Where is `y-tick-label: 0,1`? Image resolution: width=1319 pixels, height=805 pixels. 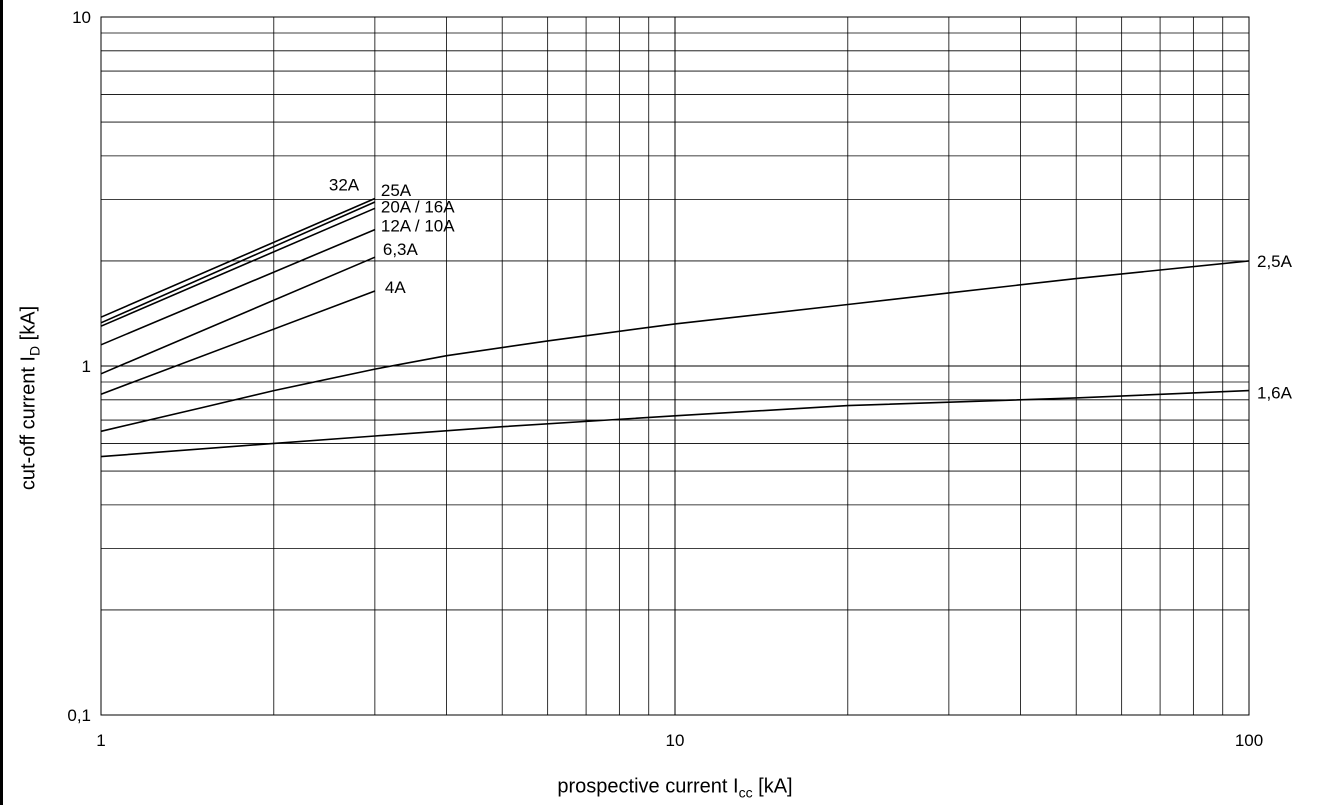
y-tick-label: 0,1 is located at coordinates (79, 715).